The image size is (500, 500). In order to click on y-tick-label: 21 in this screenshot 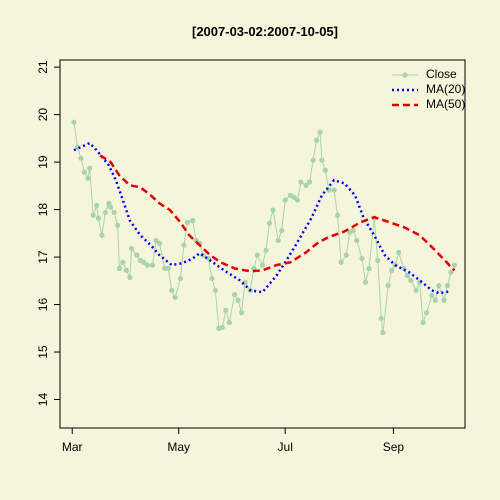, I will do `click(43, 67)`.